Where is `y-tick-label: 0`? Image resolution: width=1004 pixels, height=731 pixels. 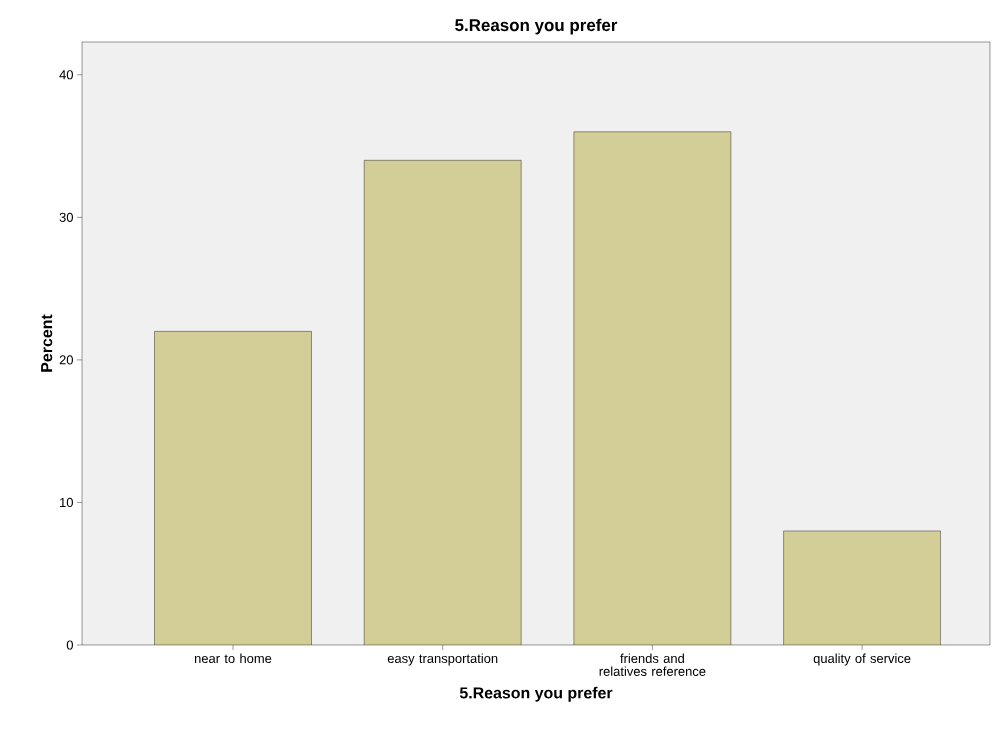
y-tick-label: 0 is located at coordinates (69, 645).